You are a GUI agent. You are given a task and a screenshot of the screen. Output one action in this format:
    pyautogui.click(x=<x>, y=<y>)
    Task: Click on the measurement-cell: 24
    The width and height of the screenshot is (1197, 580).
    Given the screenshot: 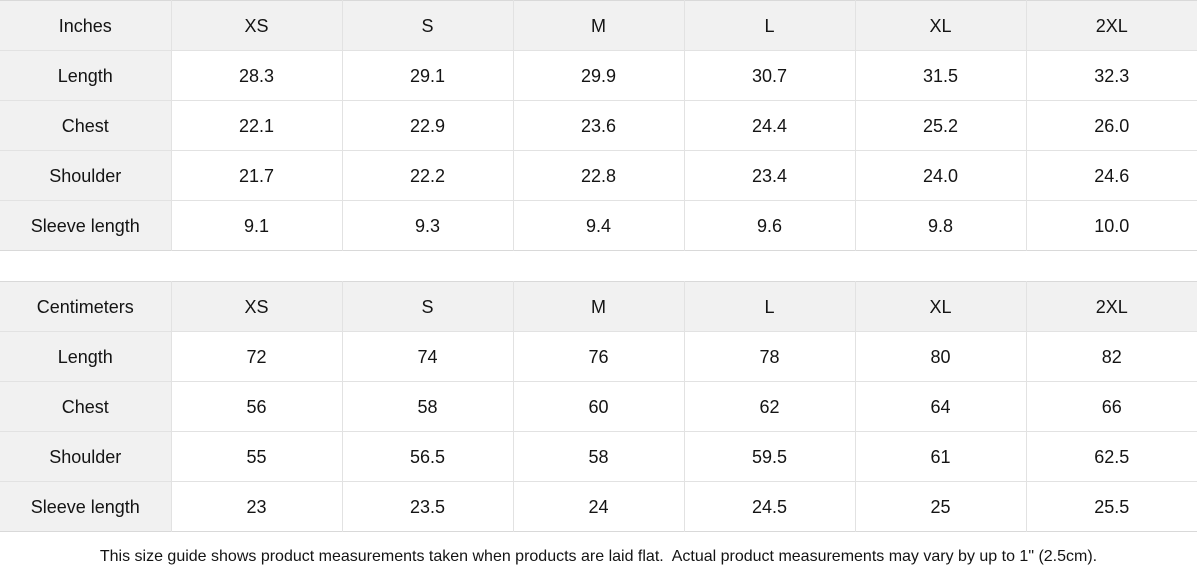 What is the action you would take?
    pyautogui.click(x=598, y=506)
    